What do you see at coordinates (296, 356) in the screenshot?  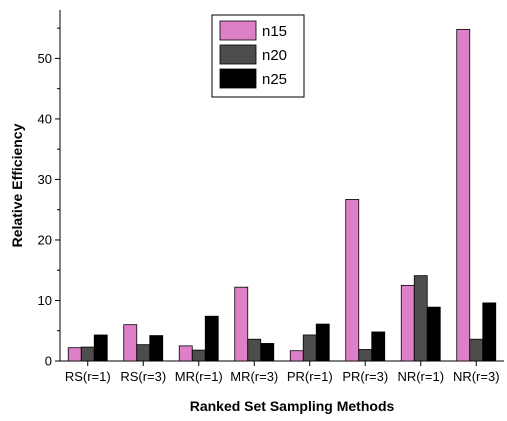 I see `bar-n15-PR(r=1)` at bounding box center [296, 356].